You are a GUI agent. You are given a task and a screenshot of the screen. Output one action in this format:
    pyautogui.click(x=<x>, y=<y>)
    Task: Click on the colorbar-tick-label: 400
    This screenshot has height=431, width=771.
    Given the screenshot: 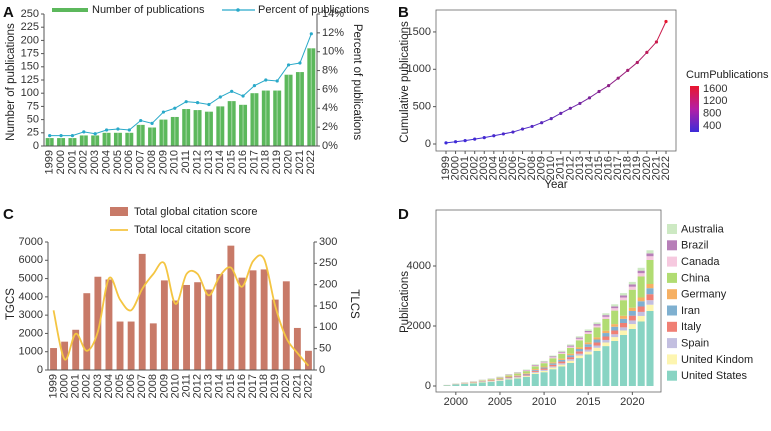 What is the action you would take?
    pyautogui.click(x=712, y=126)
    